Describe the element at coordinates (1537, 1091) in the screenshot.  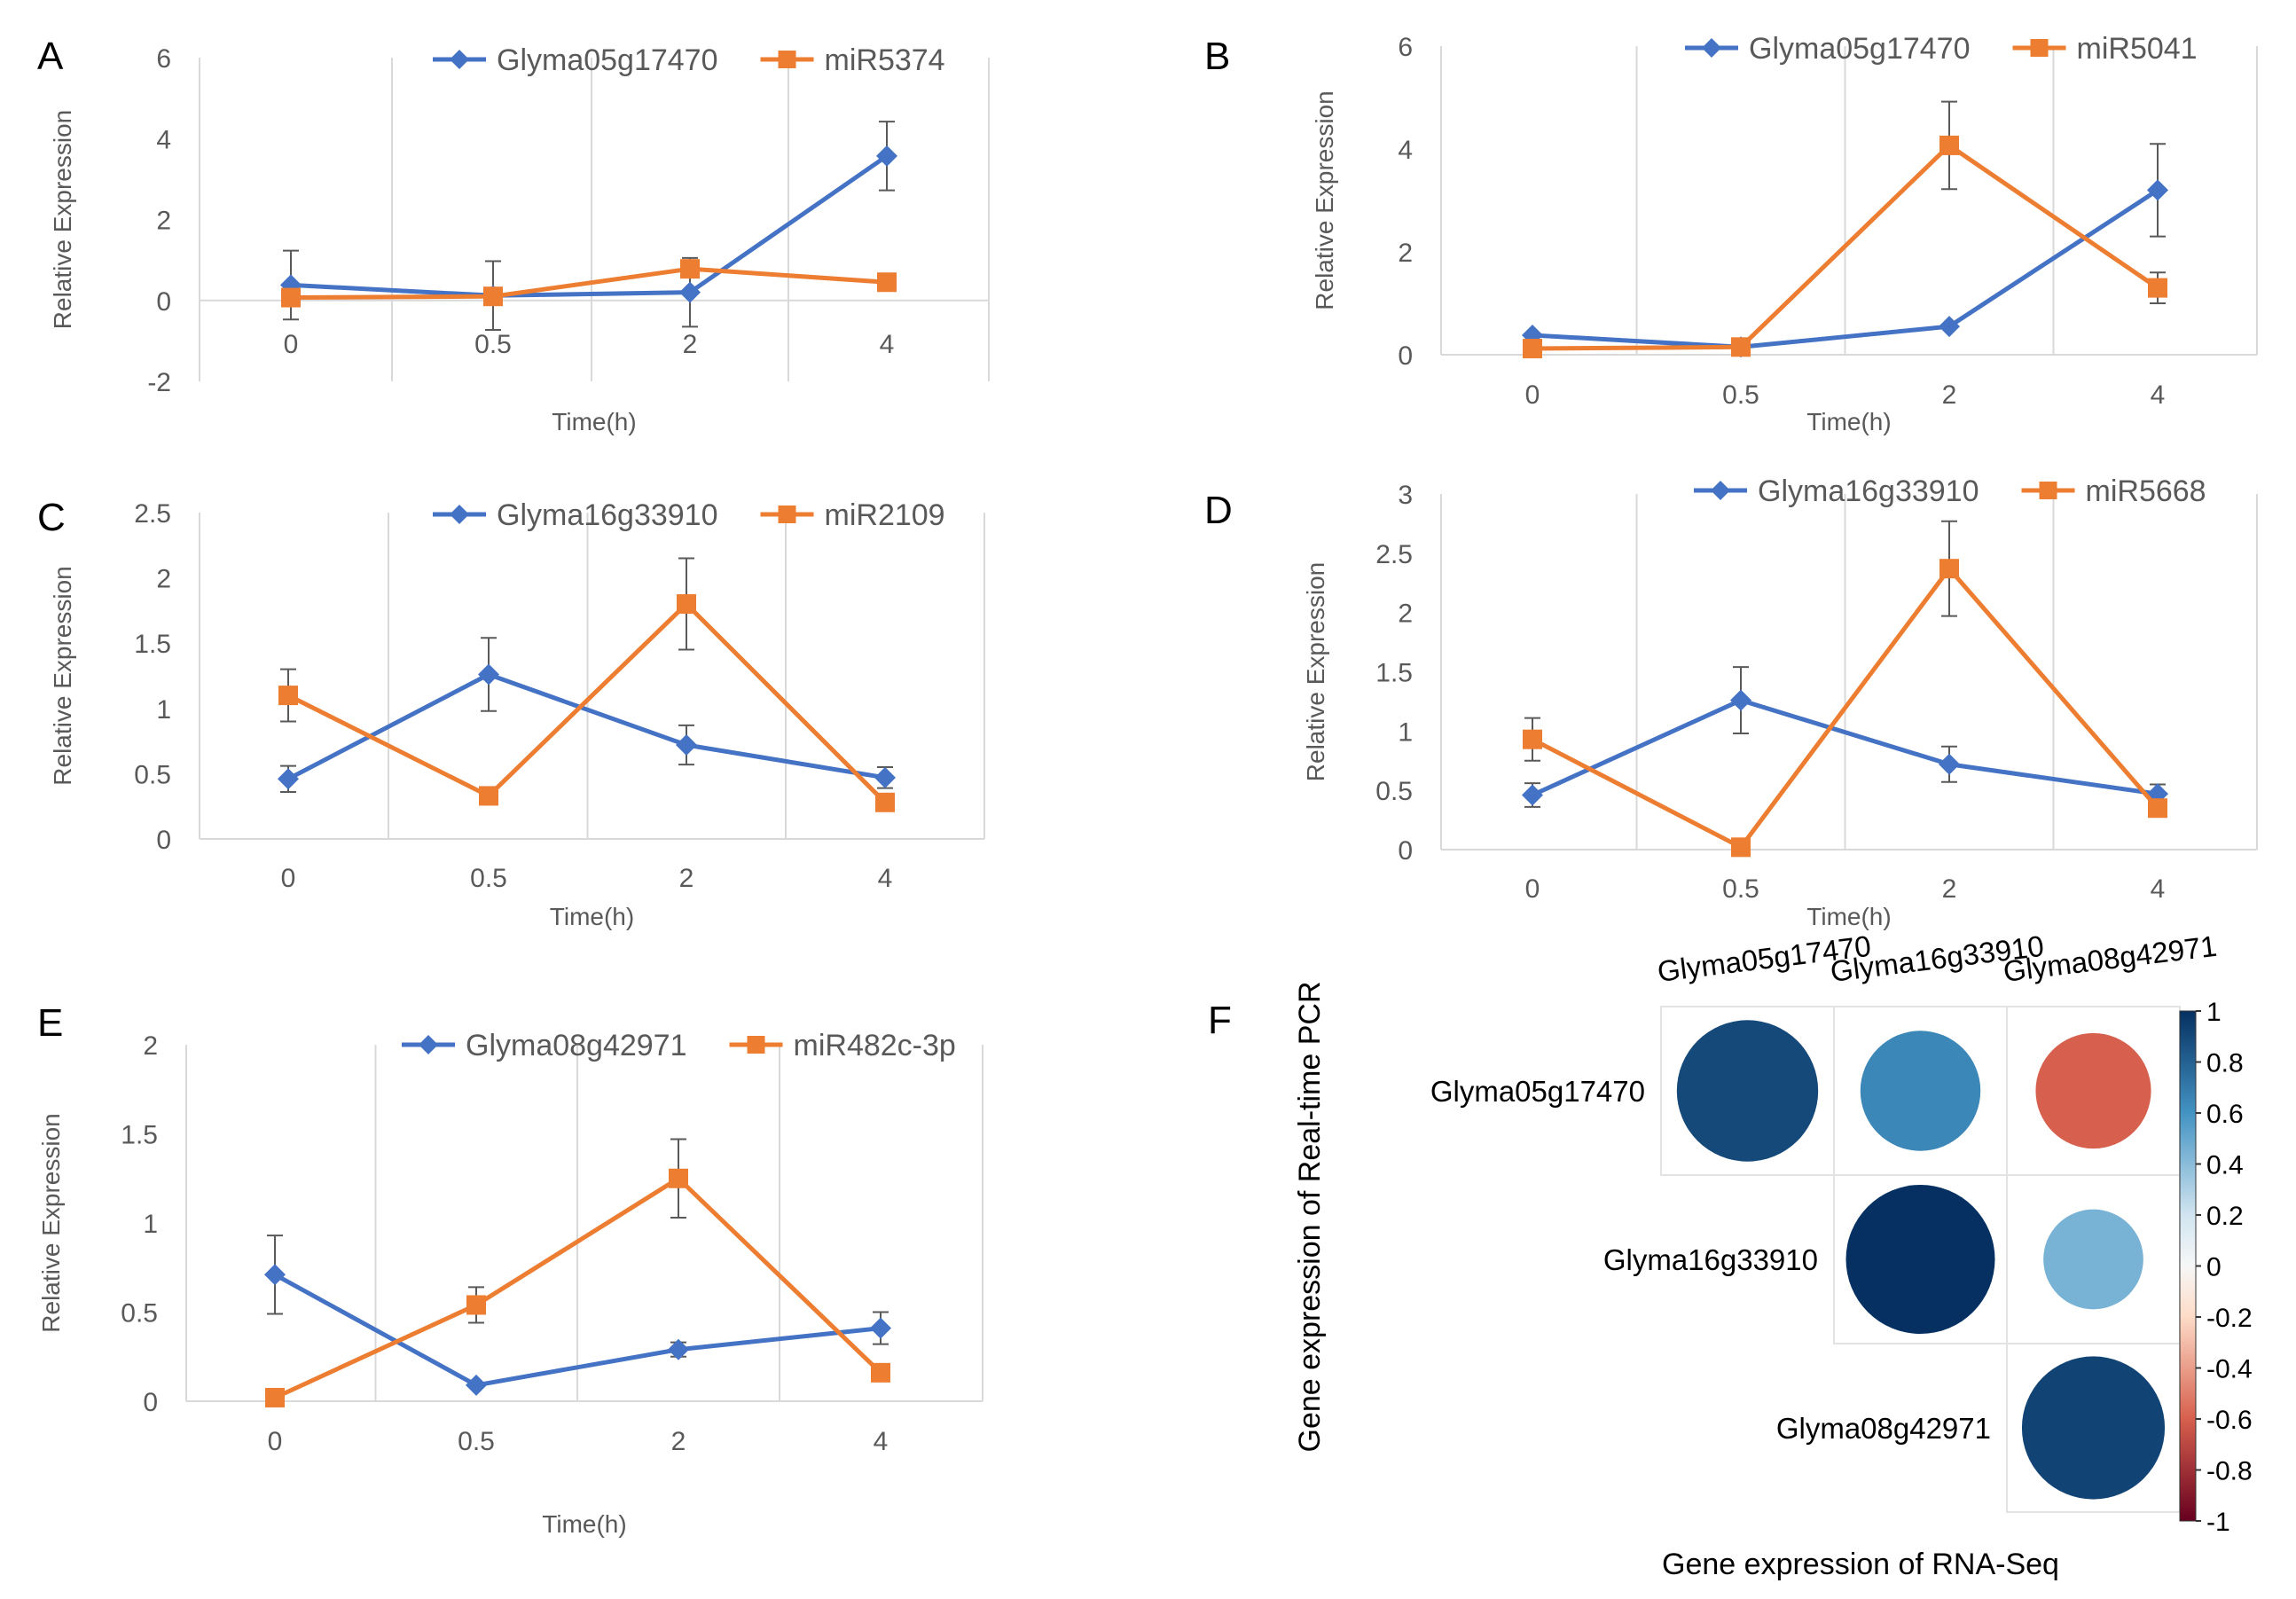
I see `row-label: Glyma05g17470` at that location.